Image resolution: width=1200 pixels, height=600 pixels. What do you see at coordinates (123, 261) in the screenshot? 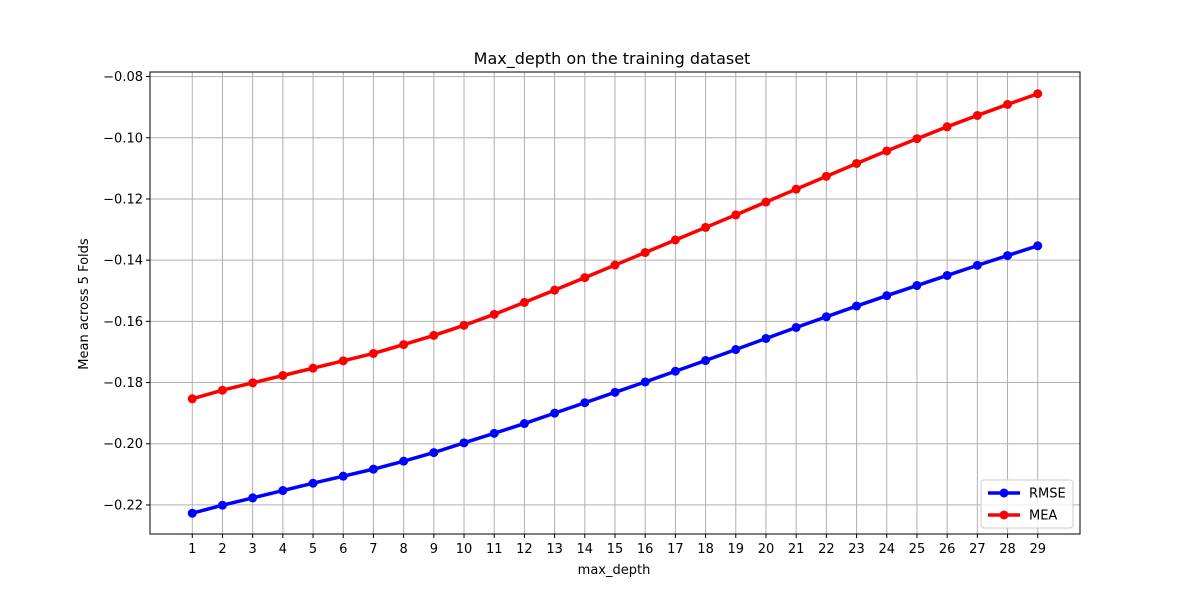
I see `y-tick-label: −0.14` at bounding box center [123, 261].